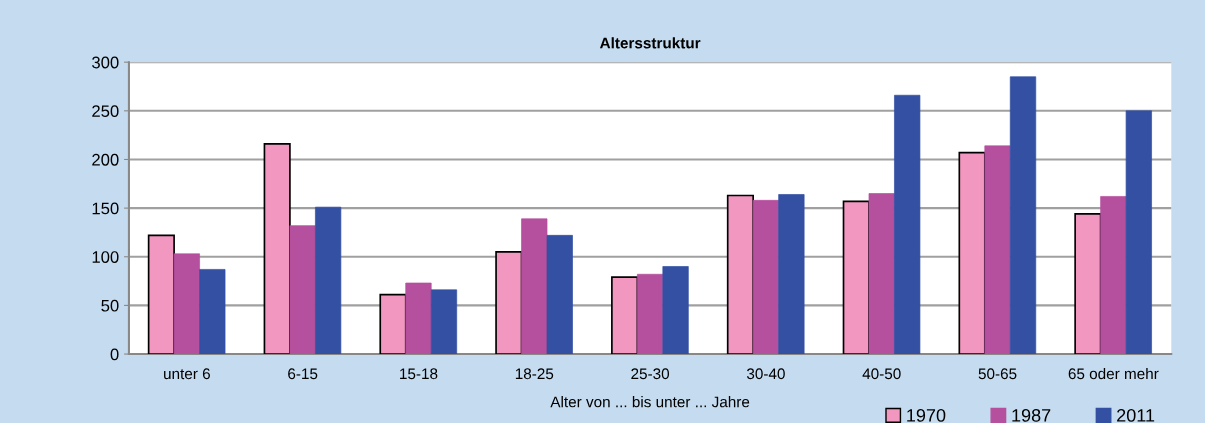 Image resolution: width=1205 pixels, height=423 pixels. Describe the element at coordinates (419, 374) in the screenshot. I see `x-tick-label: 15-18` at that location.